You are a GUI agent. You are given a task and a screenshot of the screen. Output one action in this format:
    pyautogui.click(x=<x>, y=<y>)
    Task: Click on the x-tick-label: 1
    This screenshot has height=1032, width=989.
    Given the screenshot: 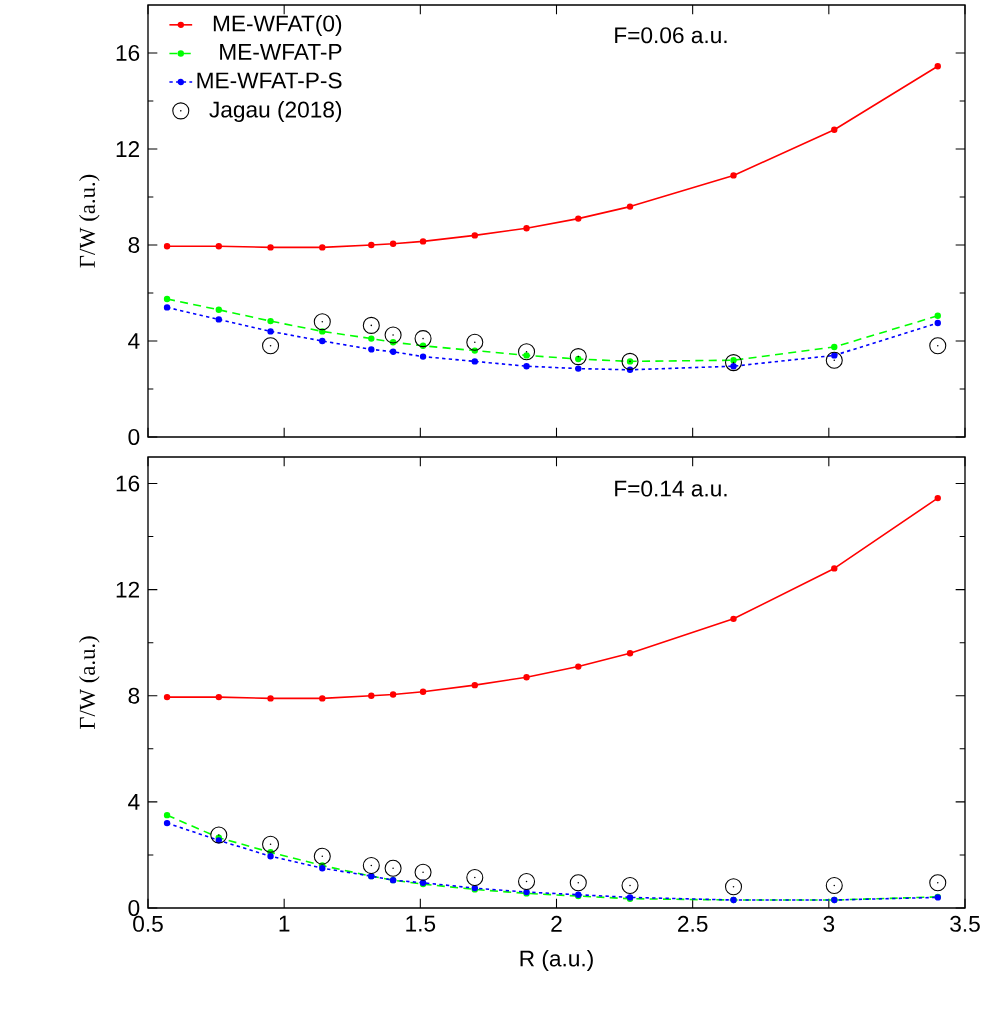 What is the action you would take?
    pyautogui.click(x=284, y=923)
    